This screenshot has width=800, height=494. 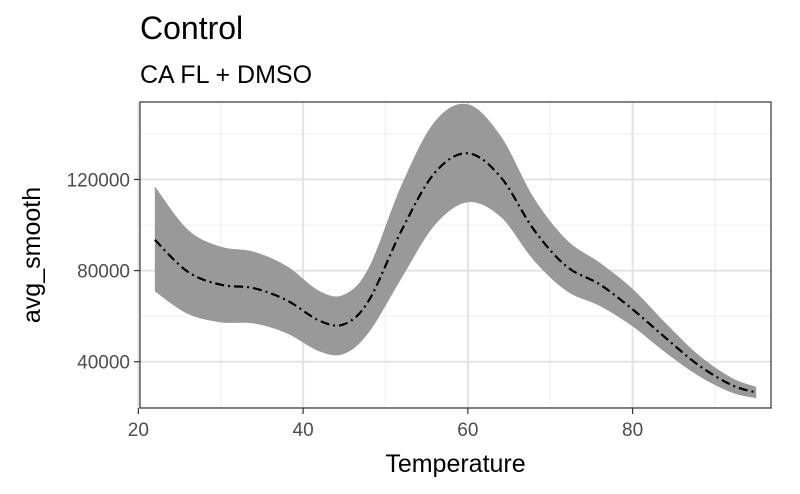 I want to click on y-axis-title: avg_smooth, so click(x=32, y=255).